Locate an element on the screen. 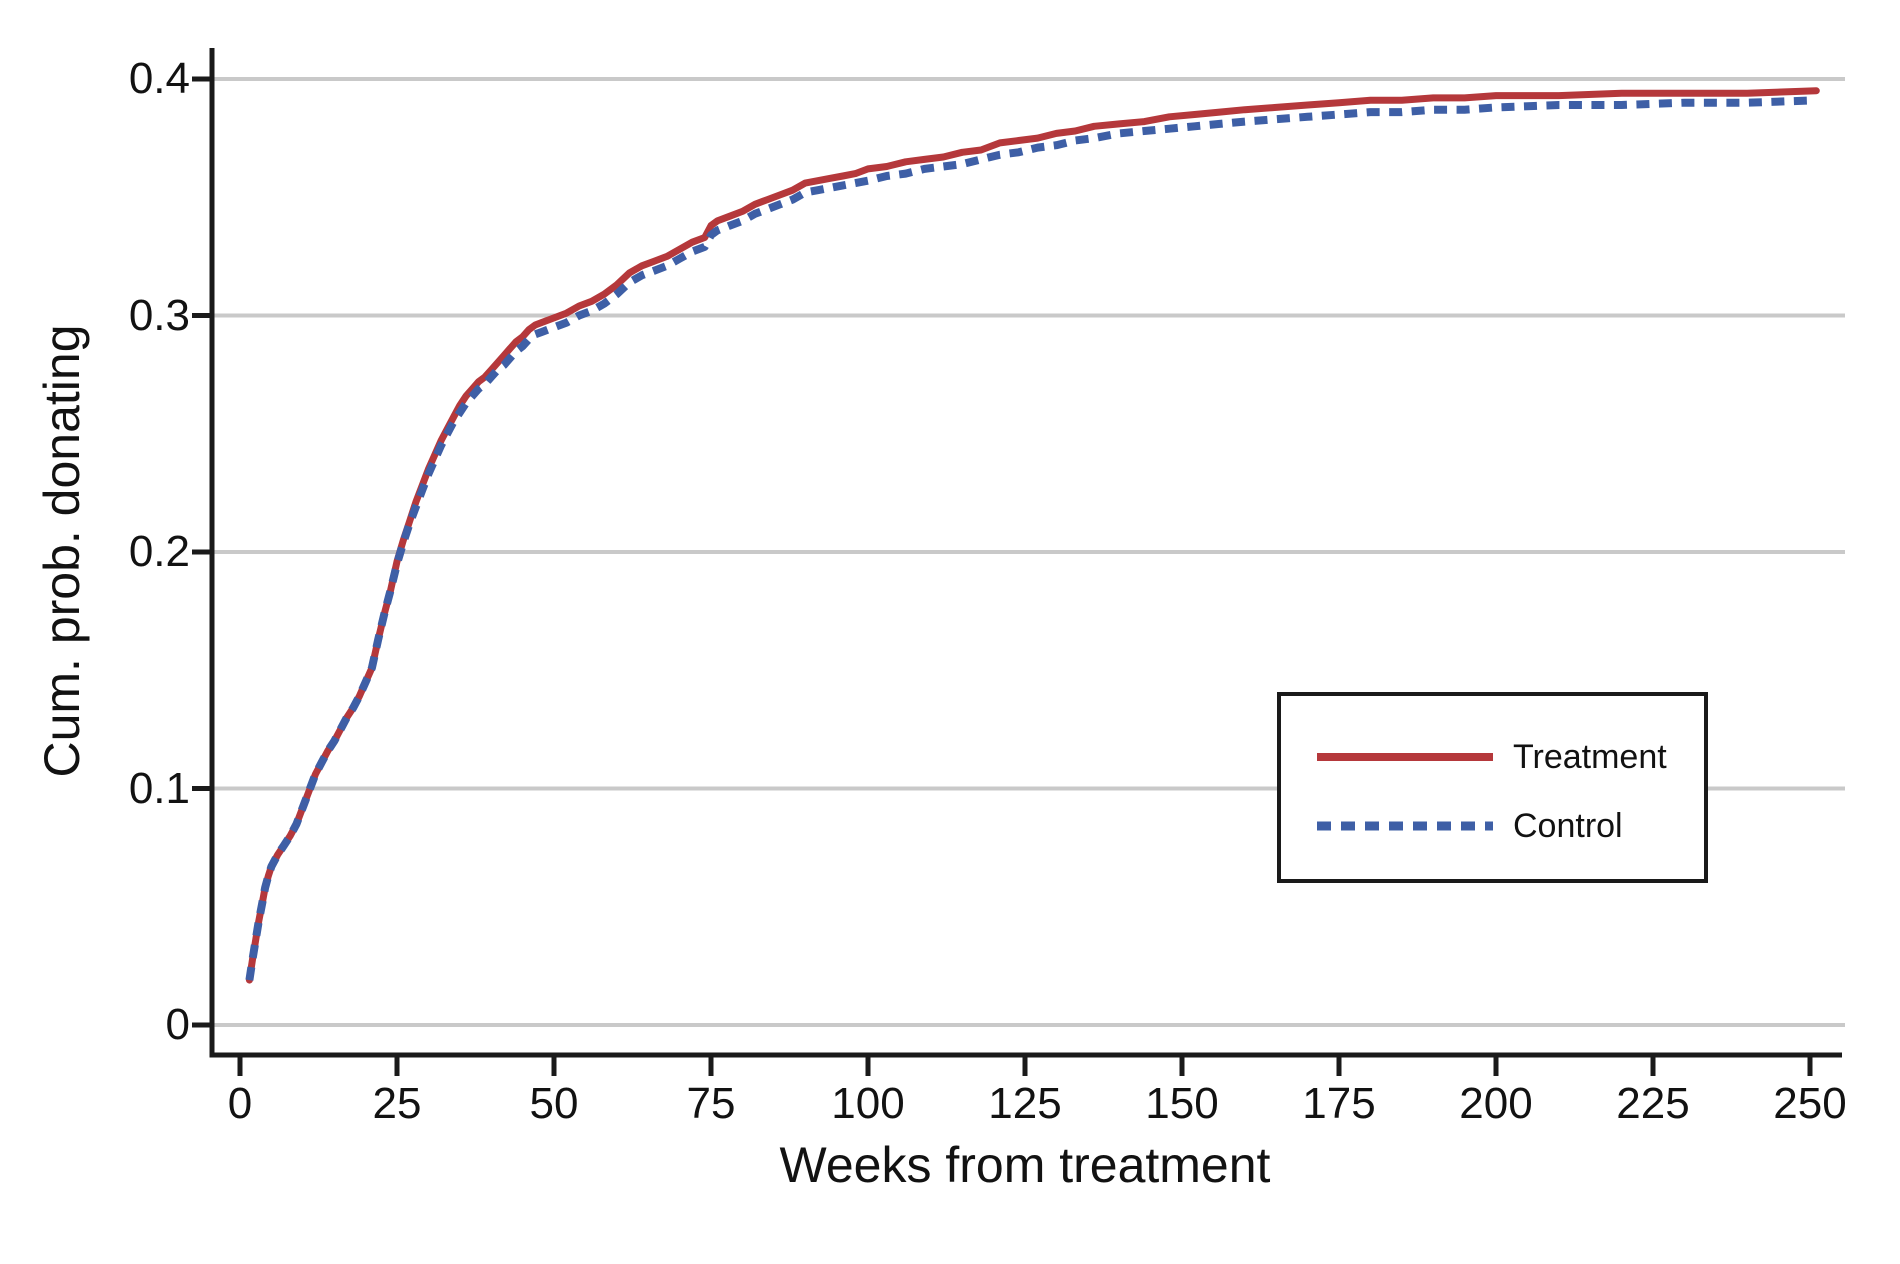 Image resolution: width=1900 pixels, height=1264 pixels. treatment-line-sample is located at coordinates (1405, 757).